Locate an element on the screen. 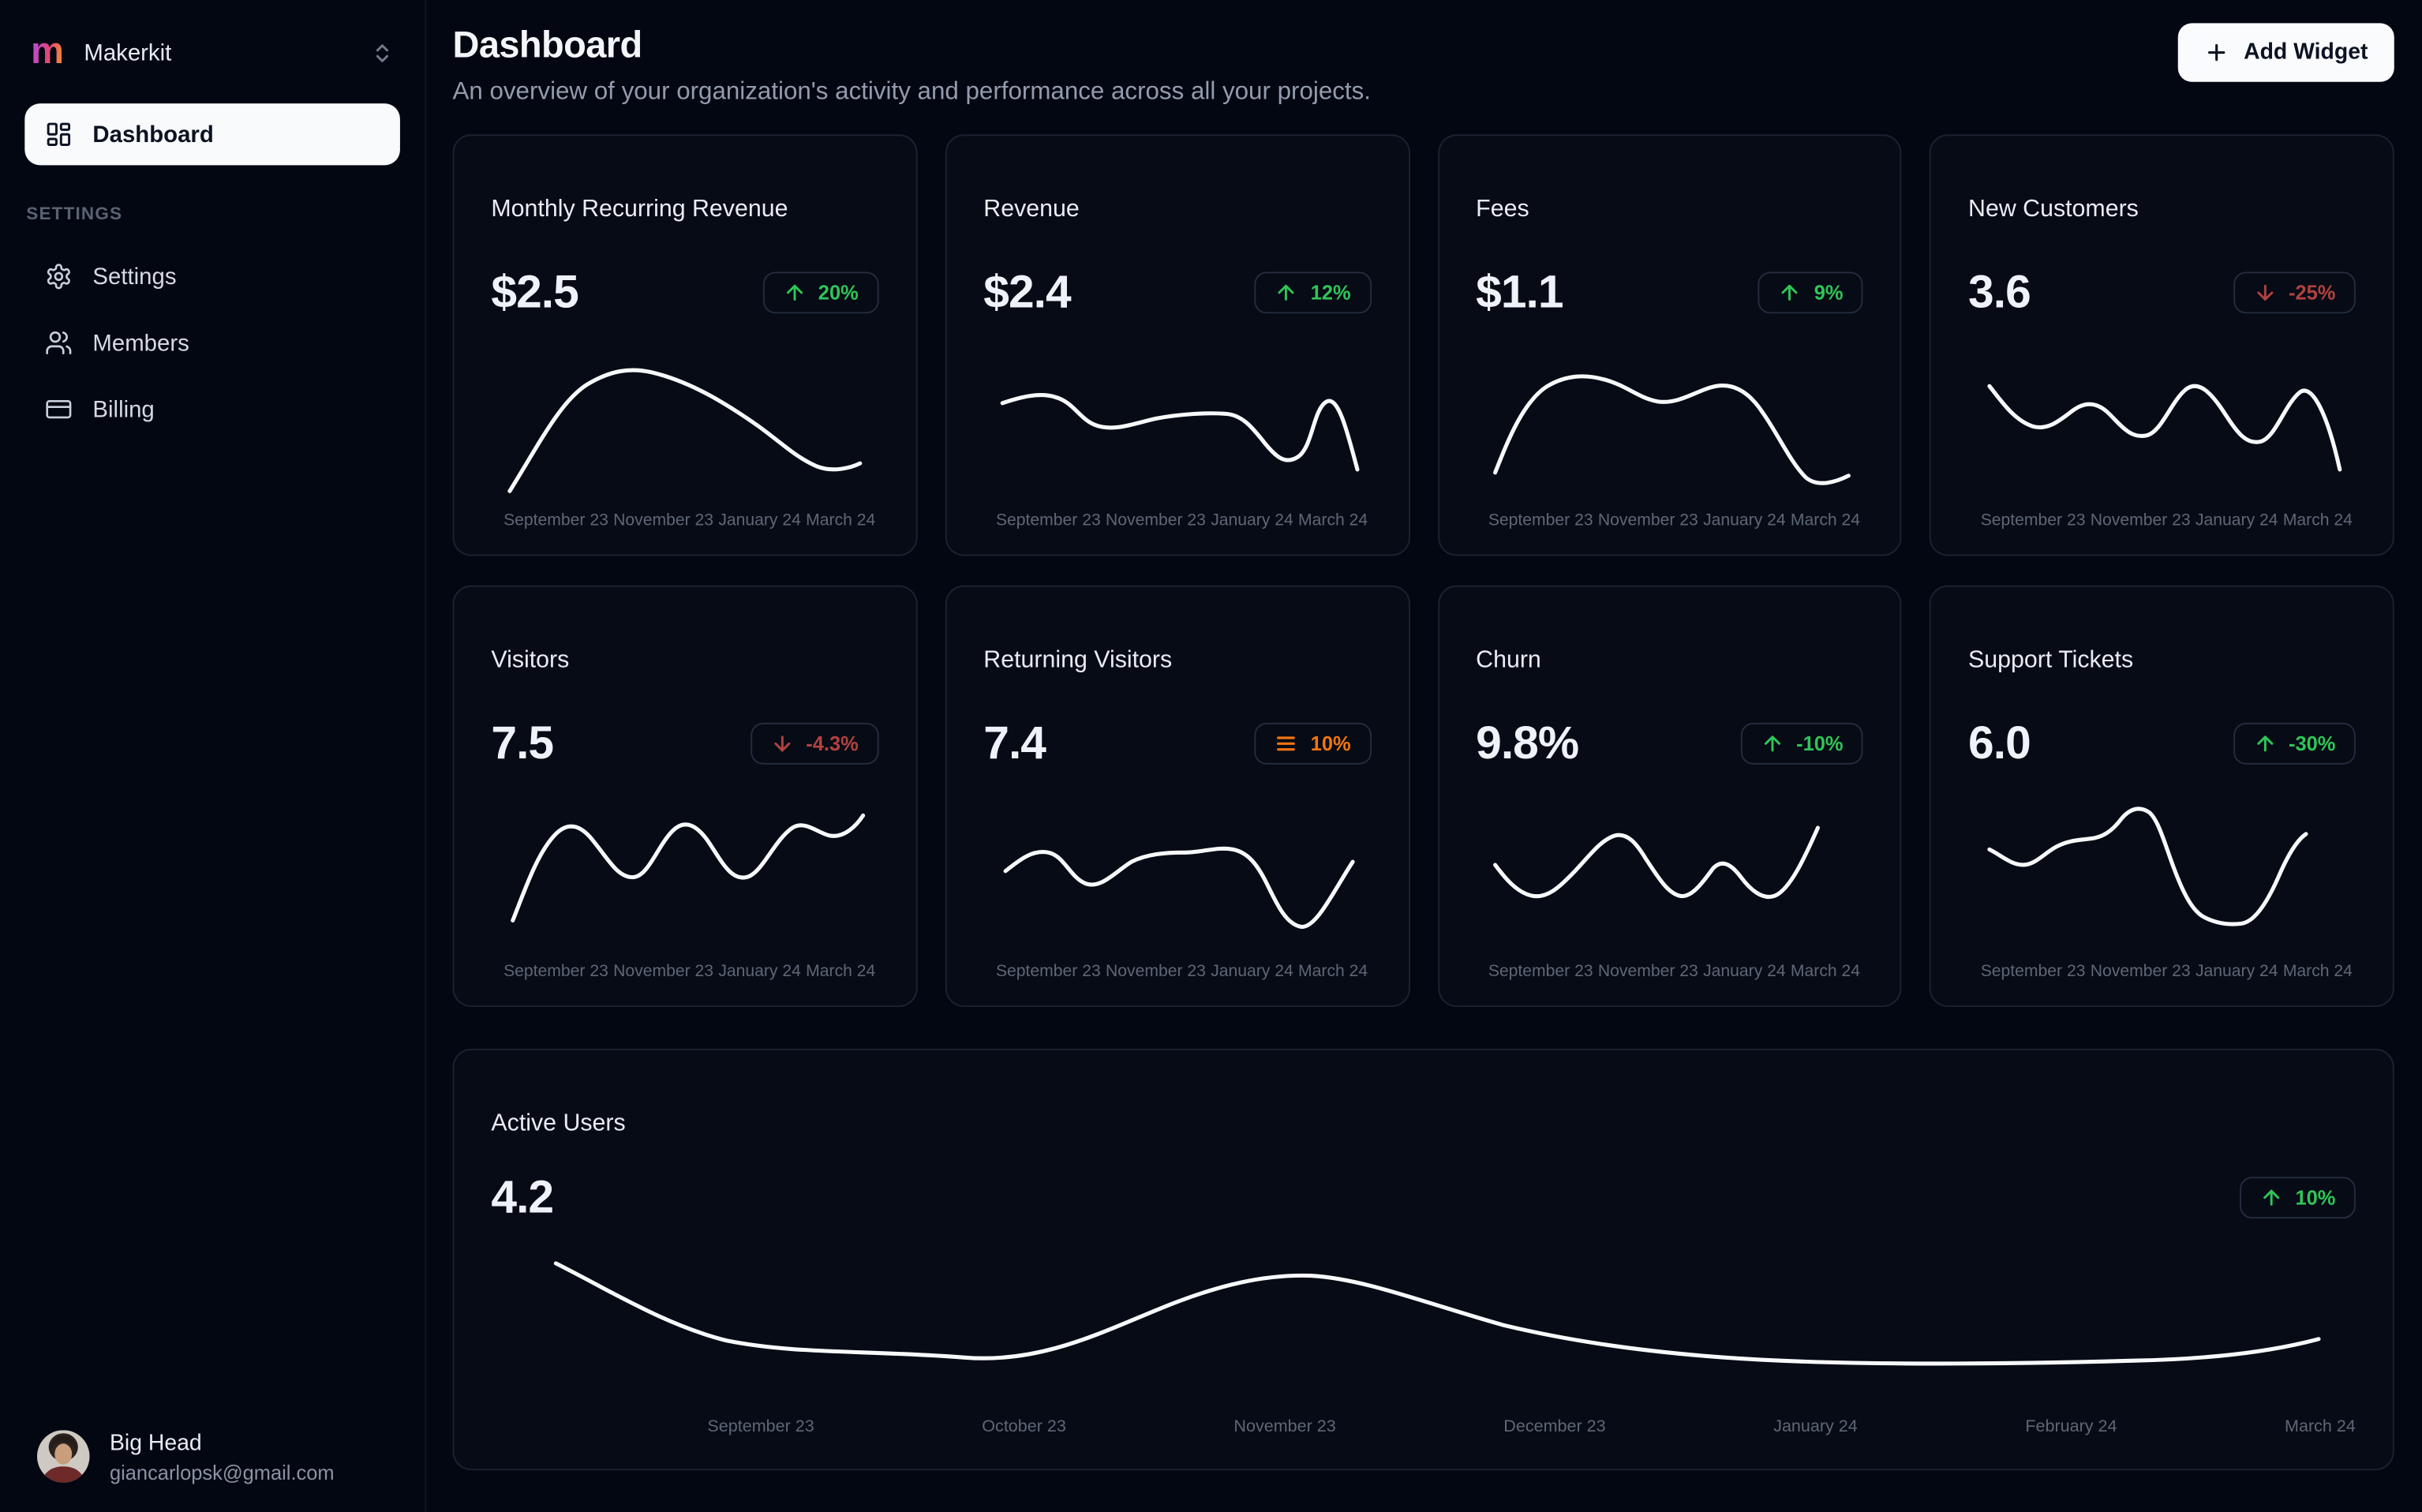 This screenshot has height=1512, width=2422. card-title: Visitors is located at coordinates (530, 659).